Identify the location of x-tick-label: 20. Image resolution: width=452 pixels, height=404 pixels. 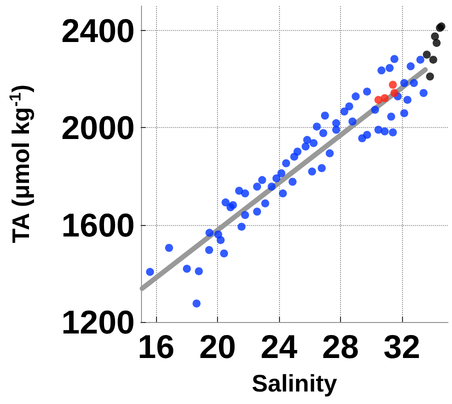
(217, 346).